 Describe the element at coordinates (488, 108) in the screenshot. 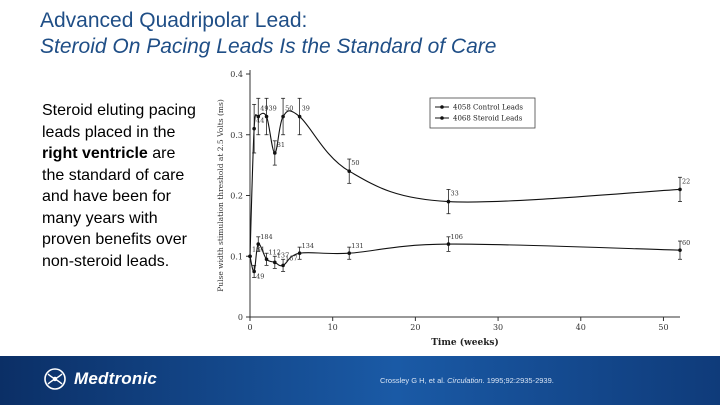

I see `legend-label-1: 4058 Control Leads` at that location.